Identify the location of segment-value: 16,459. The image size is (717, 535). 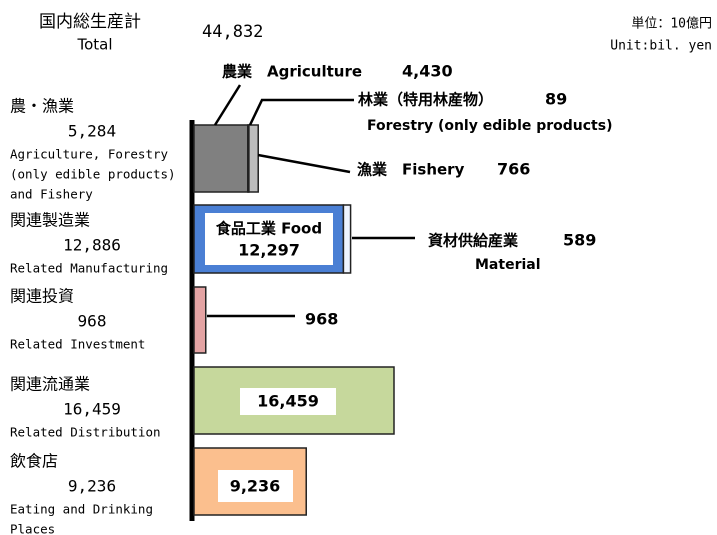
(288, 401).